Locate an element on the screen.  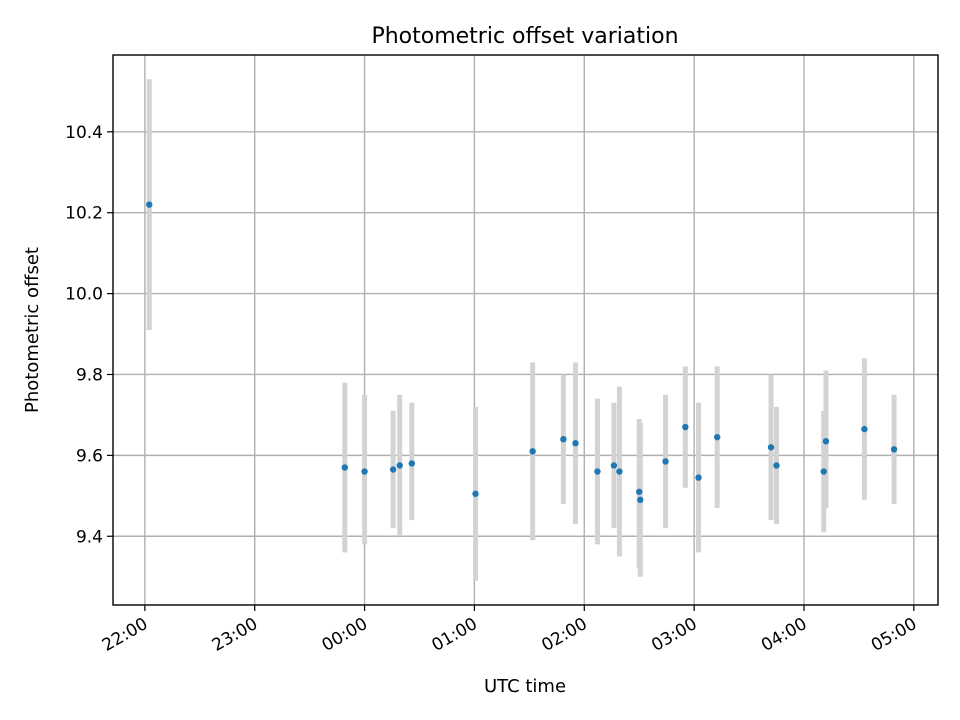
y-tick-label: 10.0 is located at coordinates (84, 295).